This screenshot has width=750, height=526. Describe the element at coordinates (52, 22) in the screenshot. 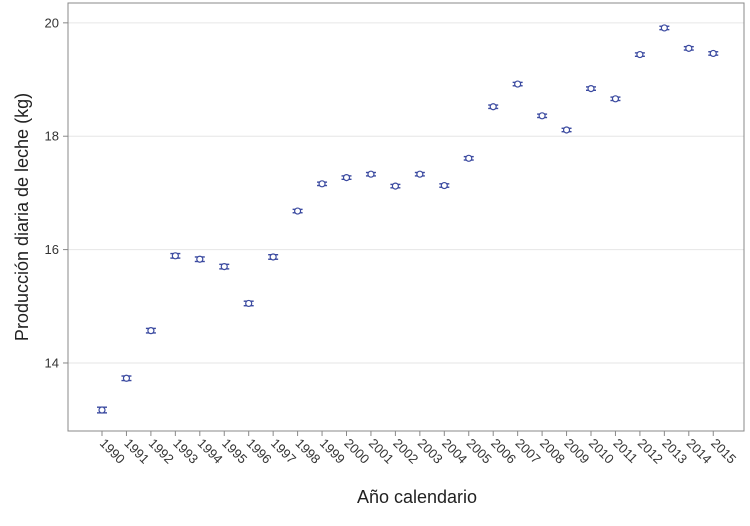

I see `y-tick-label: 20` at that location.